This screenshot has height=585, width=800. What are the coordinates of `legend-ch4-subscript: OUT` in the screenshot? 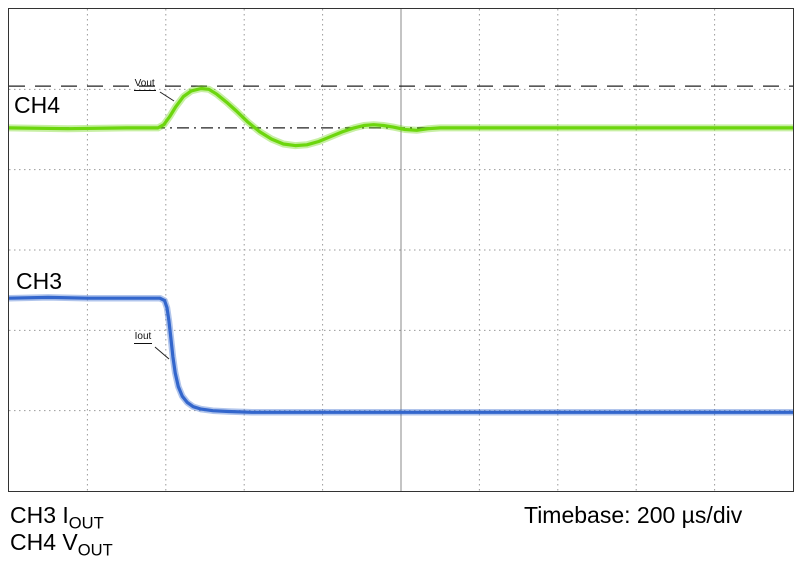 It's located at (95, 550).